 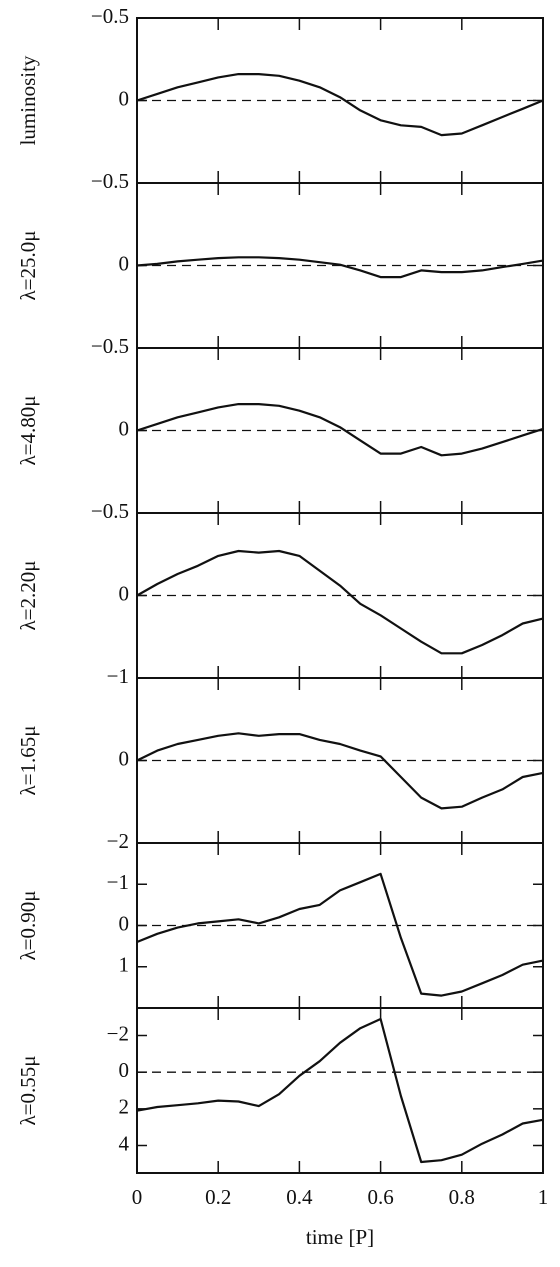 What do you see at coordinates (28, 265) in the screenshot?
I see `y-axis-label: λ=25.0μ` at bounding box center [28, 265].